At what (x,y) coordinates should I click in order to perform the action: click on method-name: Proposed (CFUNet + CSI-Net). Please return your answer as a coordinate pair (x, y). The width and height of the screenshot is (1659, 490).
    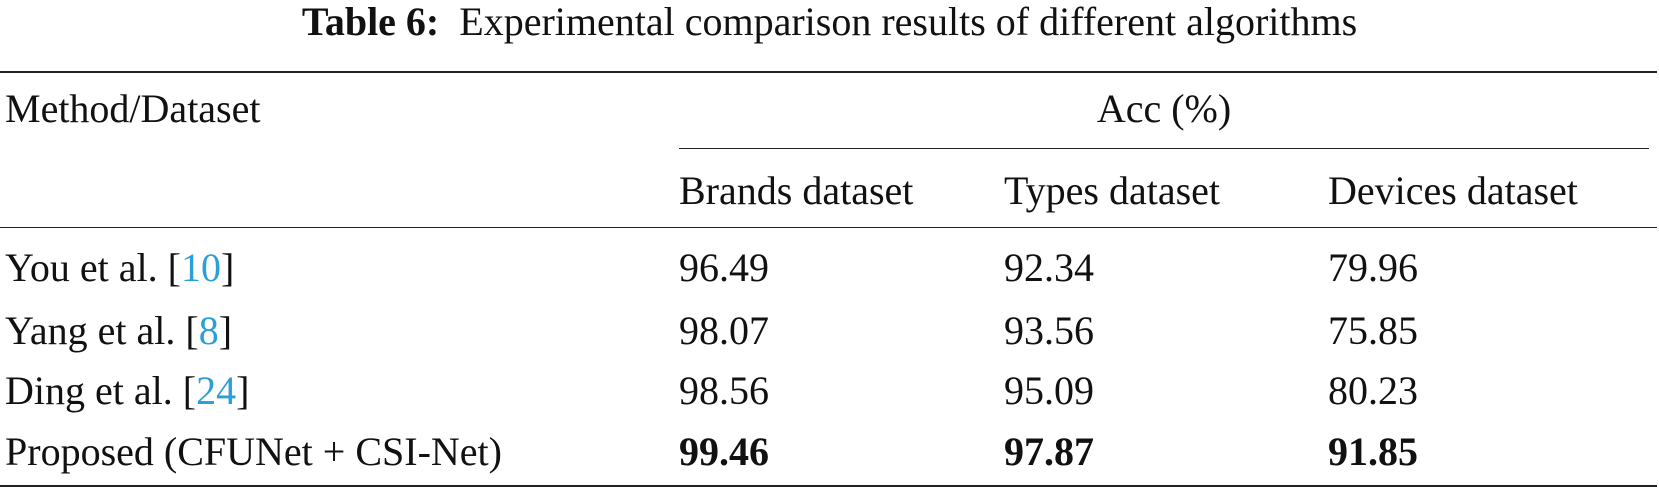
    Looking at the image, I should click on (253, 451).